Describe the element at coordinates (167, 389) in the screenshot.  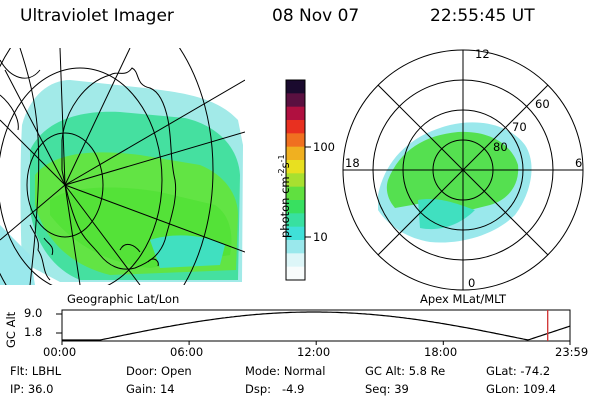
I see `gain-value: 14` at that location.